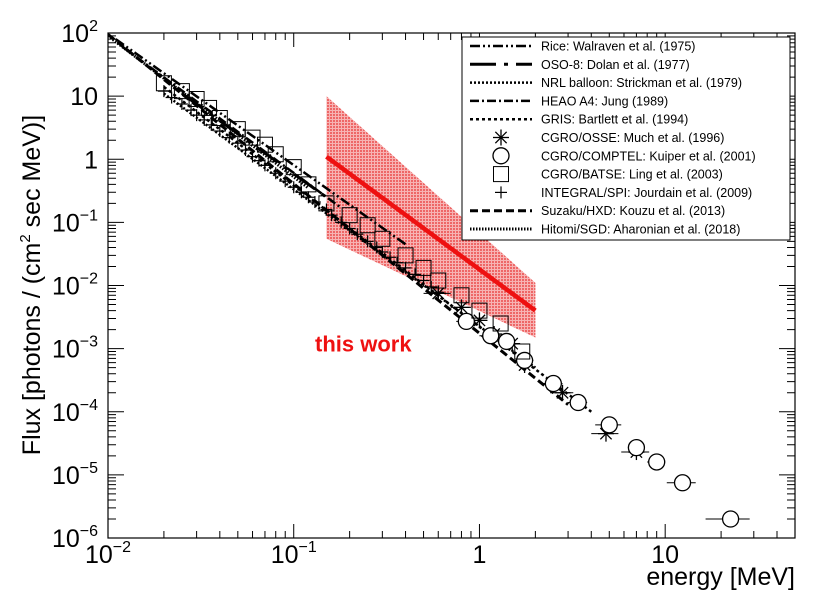 The height and width of the screenshot is (598, 830). Describe the element at coordinates (633, 211) in the screenshot. I see `legend-label: Suzaku/HXD: Kouzu et al. (2013)` at that location.